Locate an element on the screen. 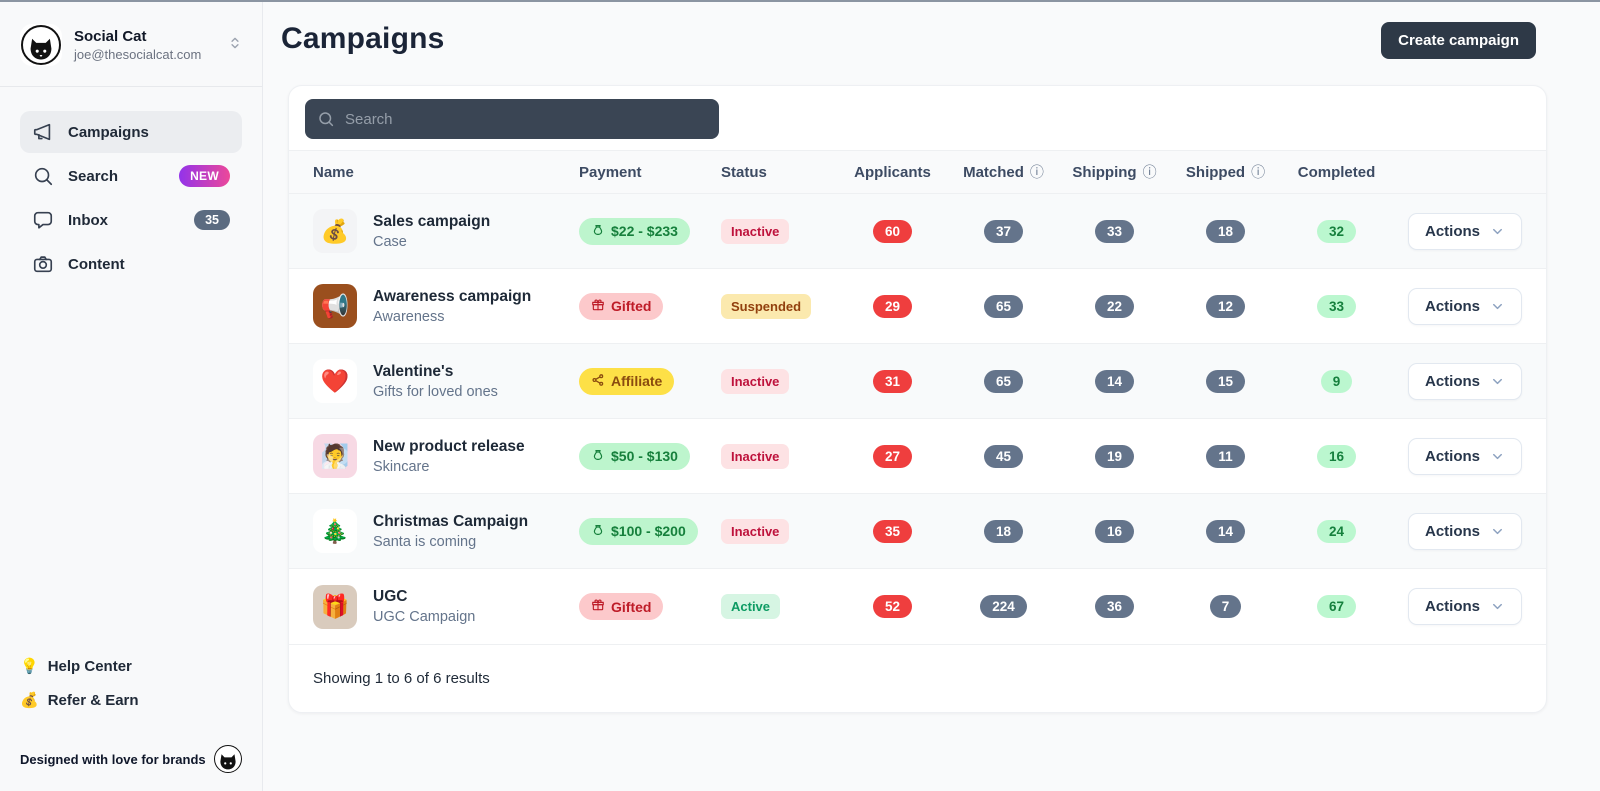 The height and width of the screenshot is (791, 1600). column-header-payment: Payment is located at coordinates (610, 172).